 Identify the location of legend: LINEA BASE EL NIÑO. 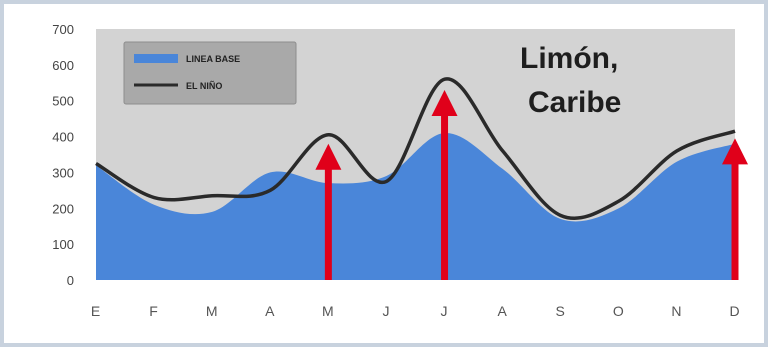
(210, 73).